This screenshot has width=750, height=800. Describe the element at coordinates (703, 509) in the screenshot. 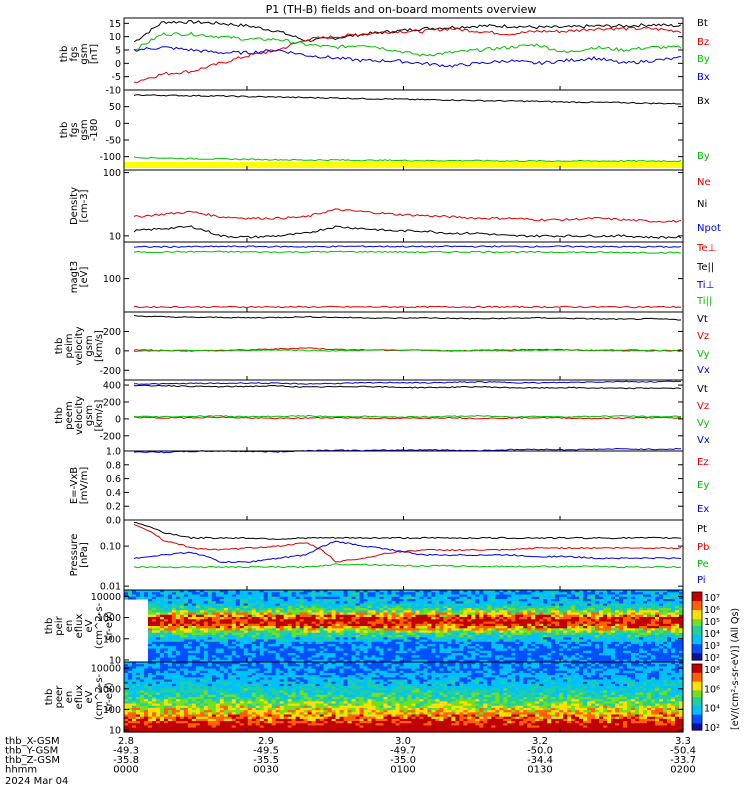

I see `legend-efield-Ex: Ex` at that location.